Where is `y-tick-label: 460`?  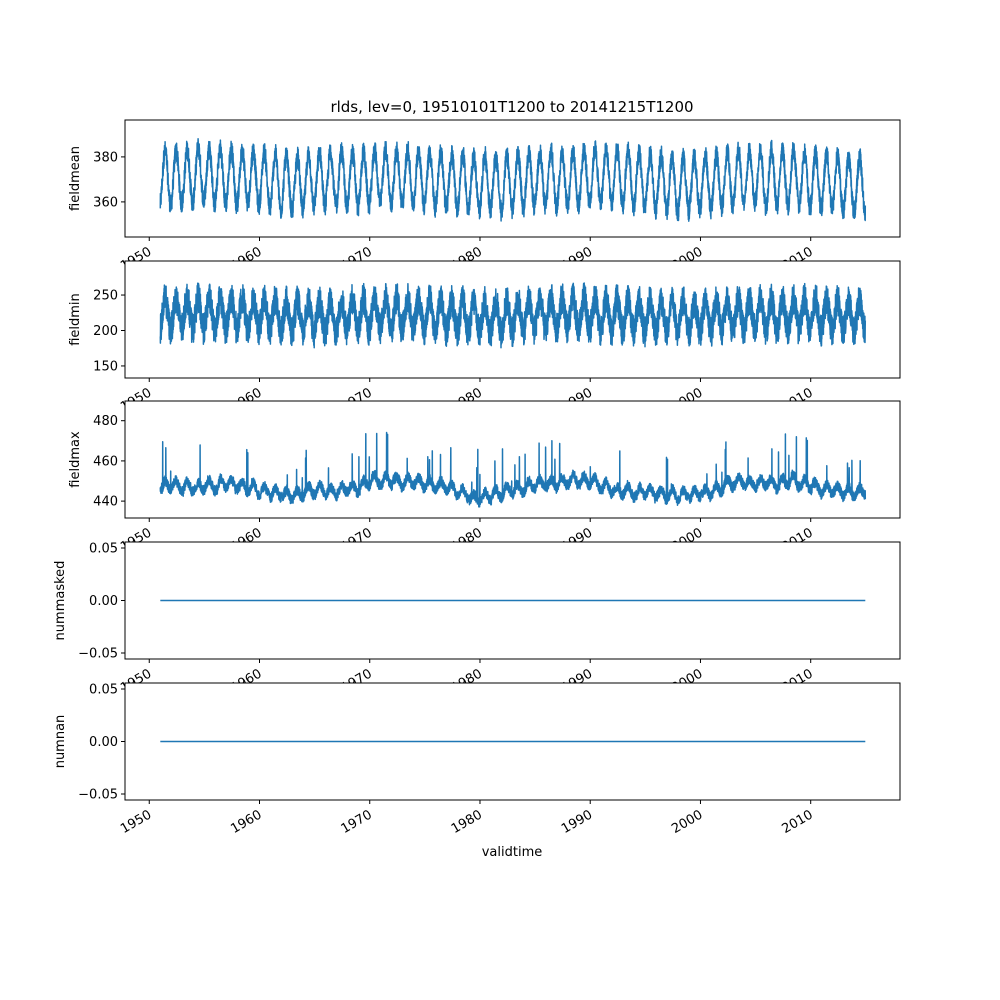 y-tick-label: 460 is located at coordinates (105, 461).